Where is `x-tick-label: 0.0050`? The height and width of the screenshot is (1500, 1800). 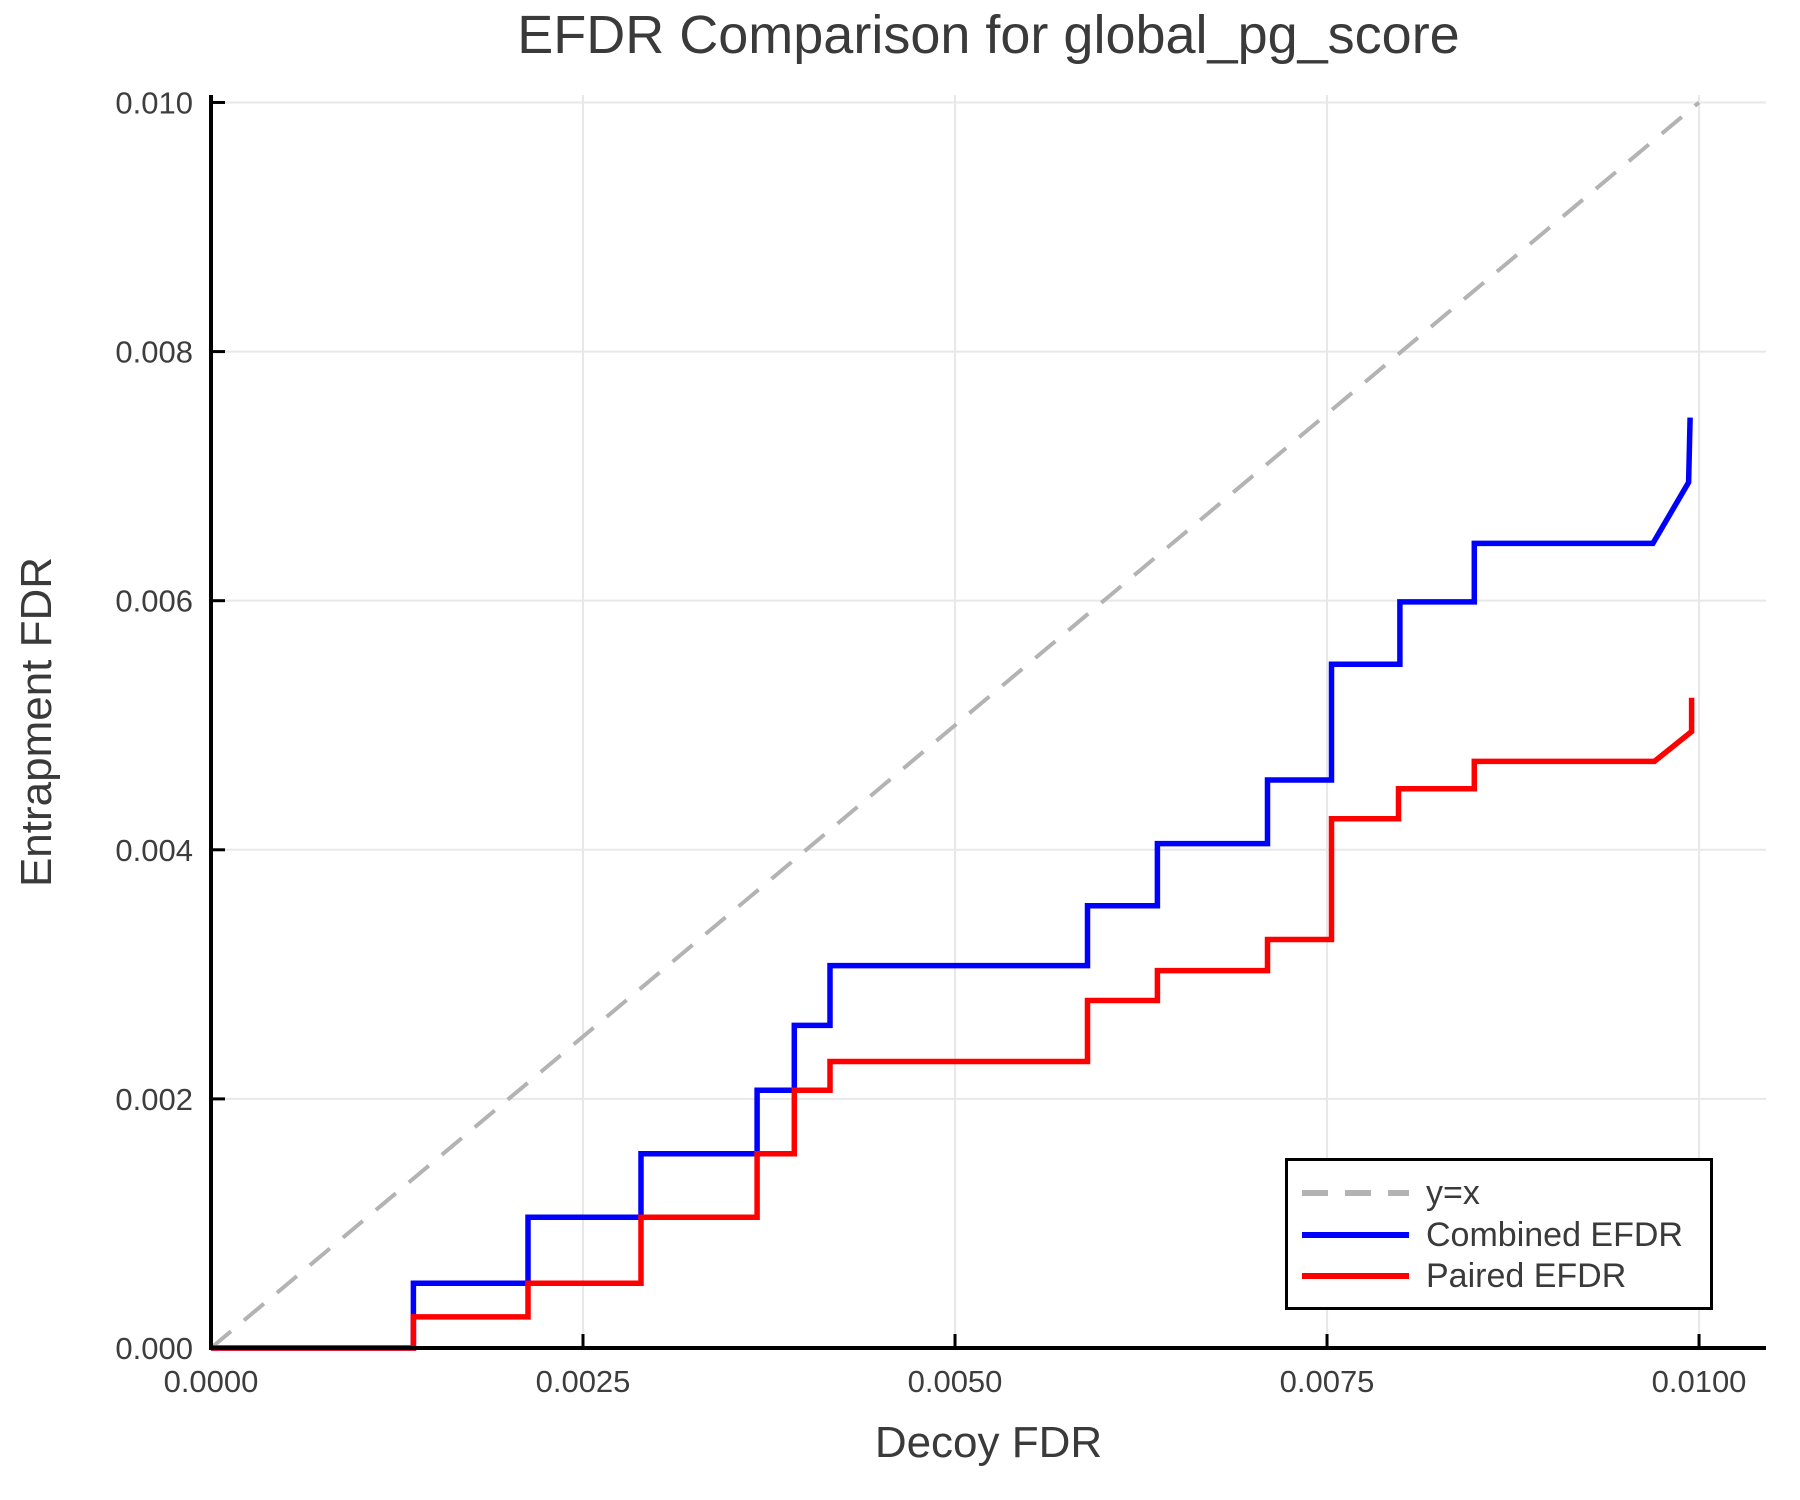
x-tick-label: 0.0050 is located at coordinates (955, 1381).